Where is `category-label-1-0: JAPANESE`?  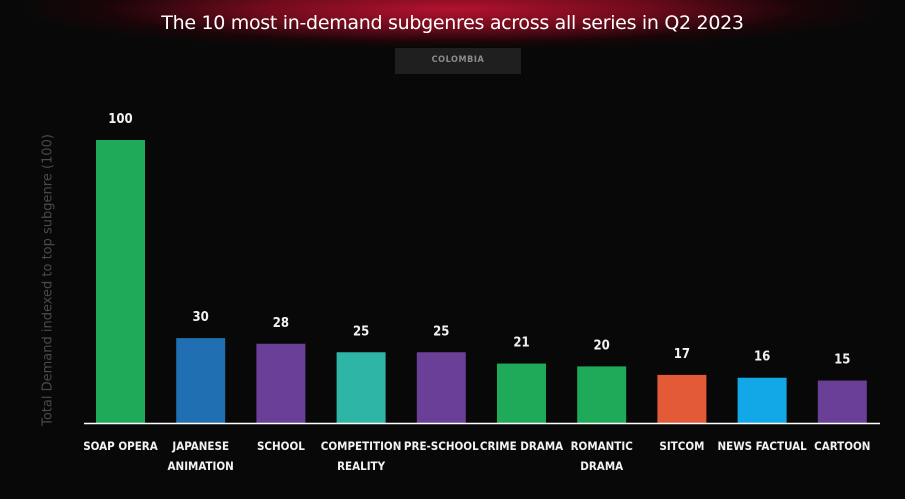 category-label-1-0: JAPANESE is located at coordinates (200, 446).